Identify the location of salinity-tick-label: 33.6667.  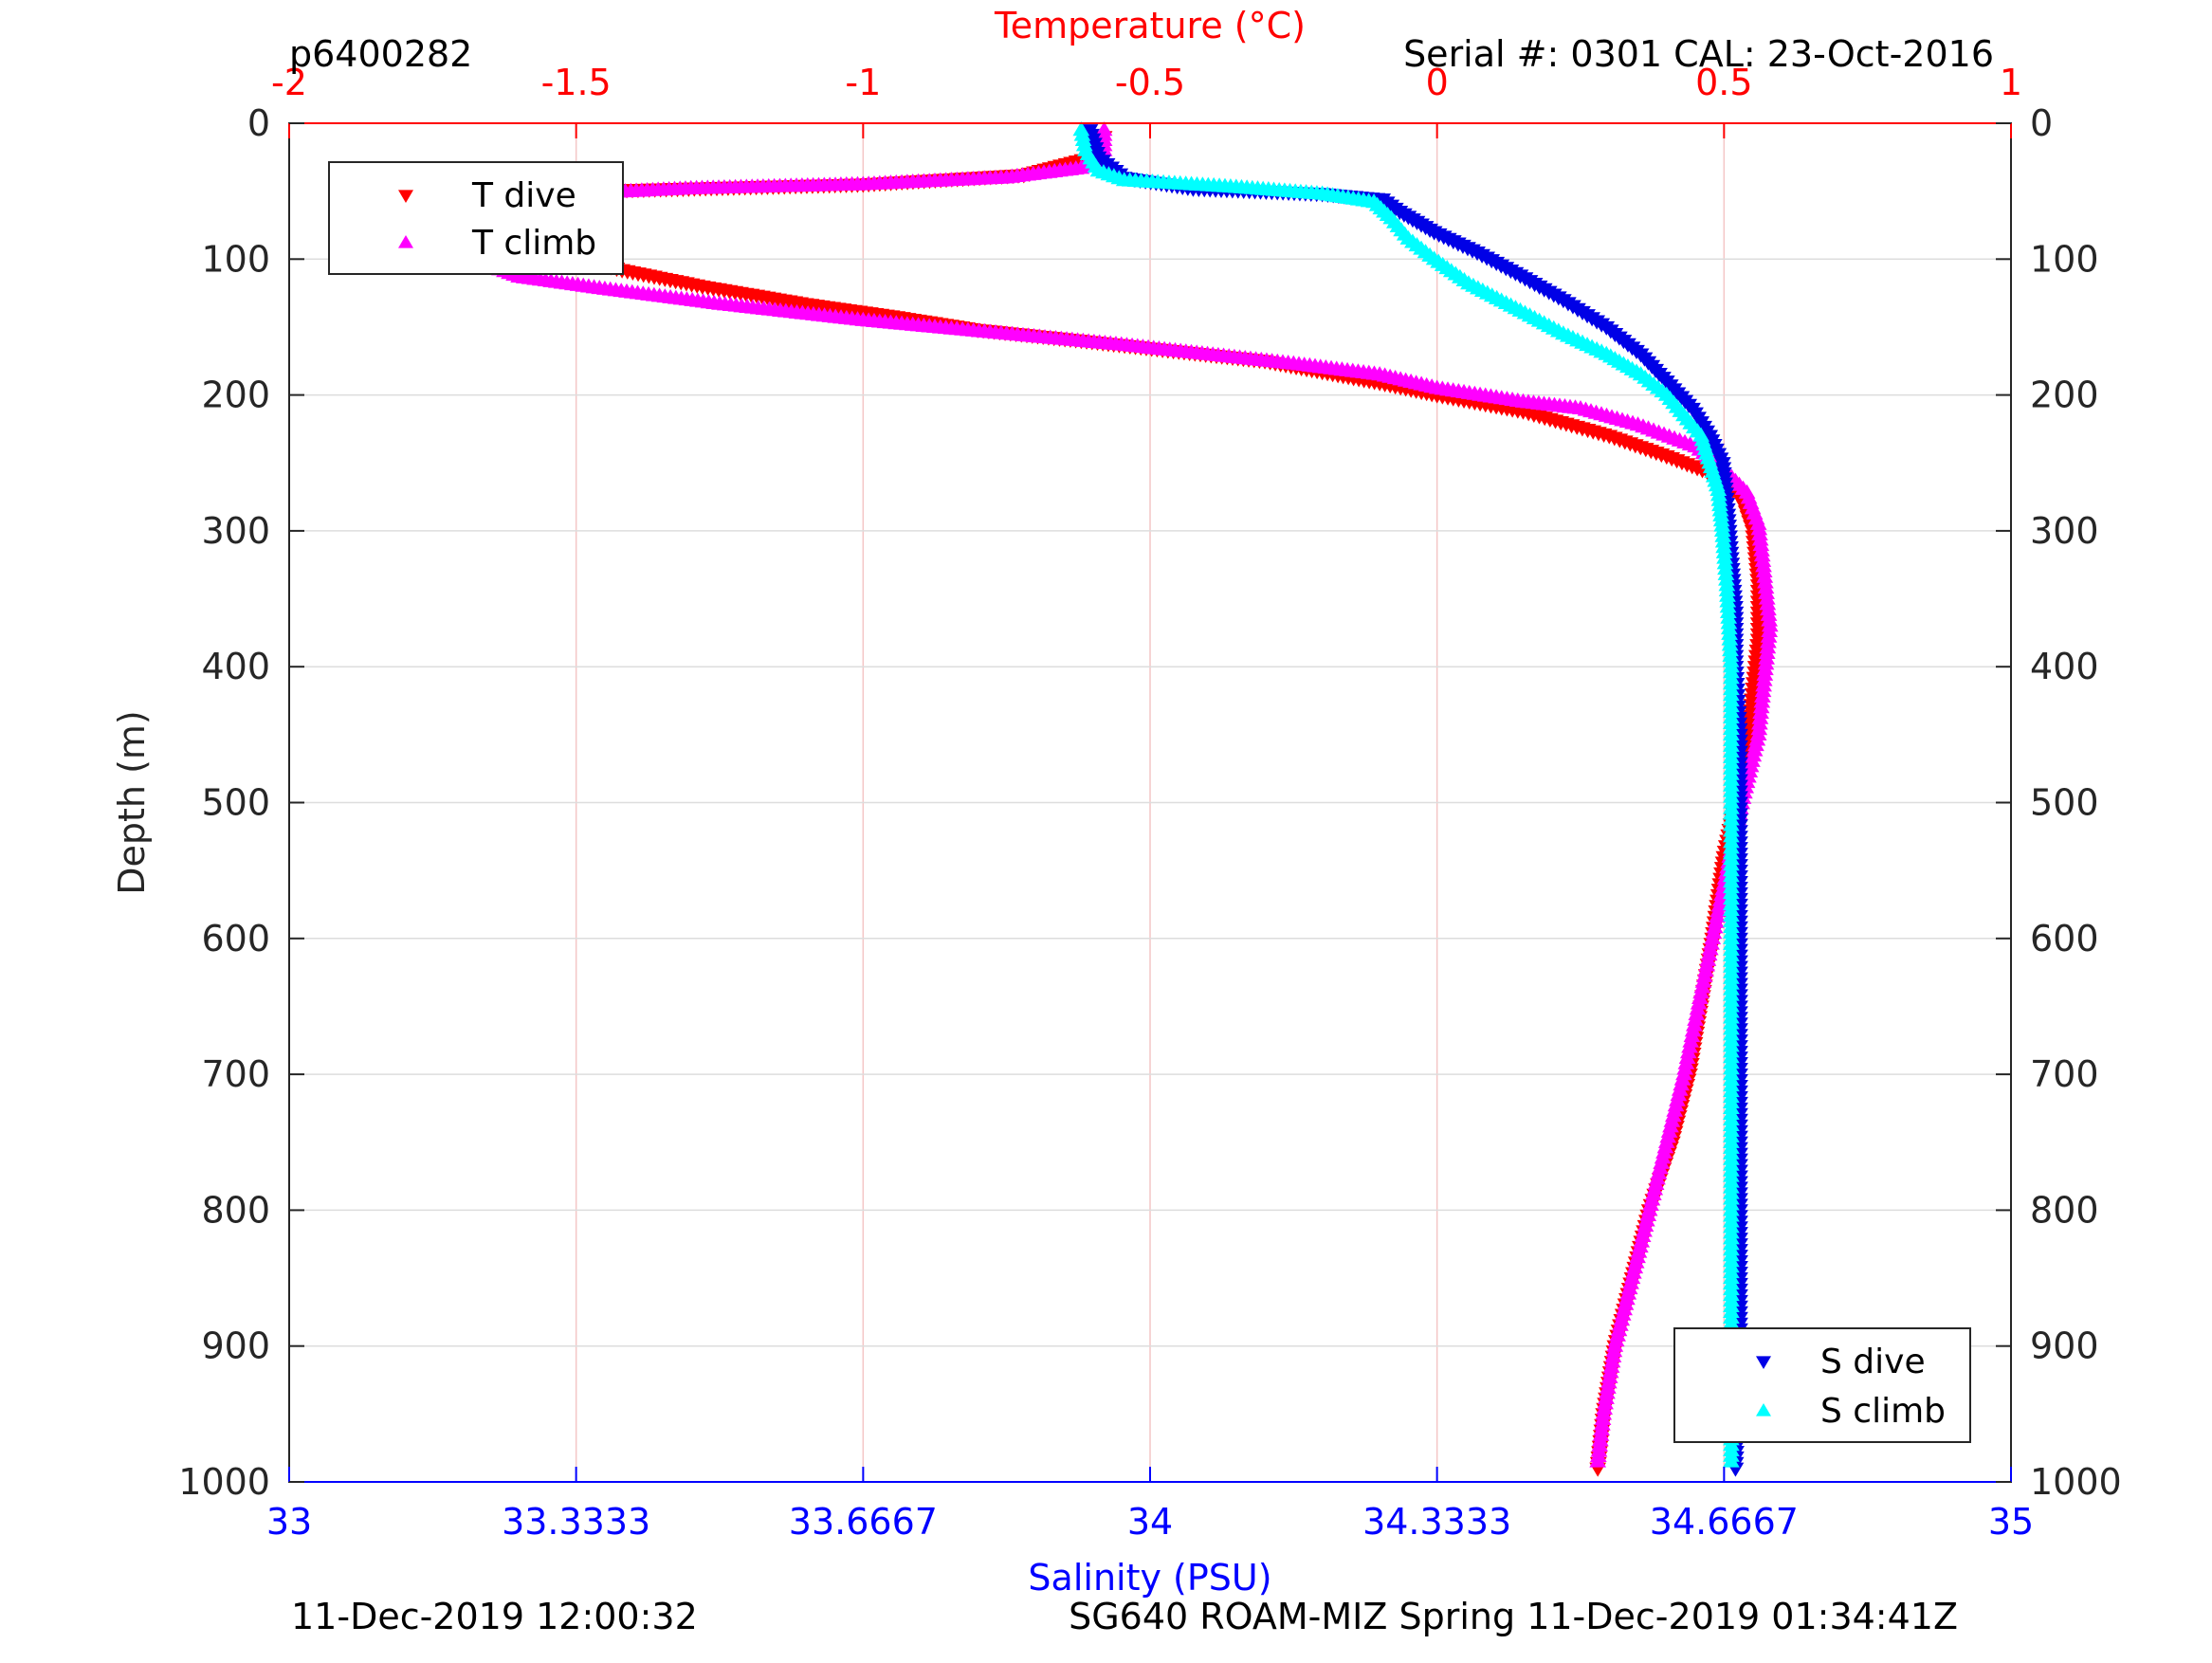
(863, 1522).